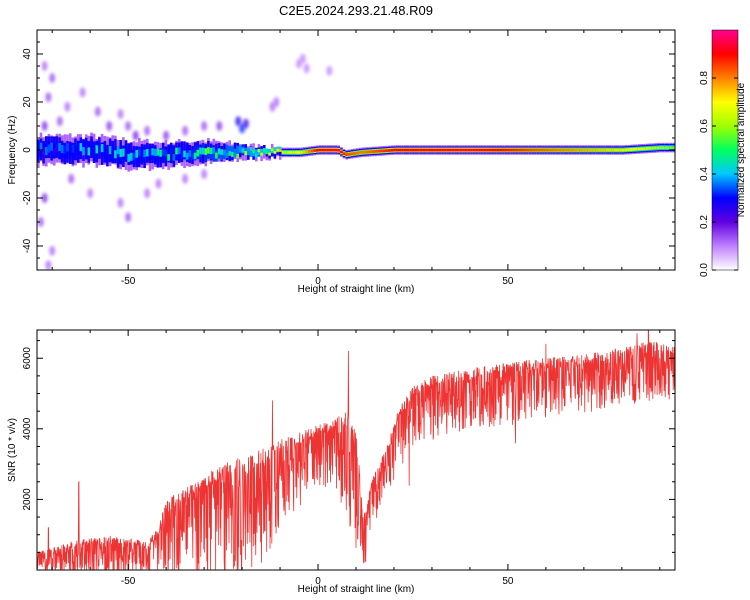 This screenshot has height=600, width=750. Describe the element at coordinates (128, 581) in the screenshot. I see `snr-x-tick-label: -50` at that location.